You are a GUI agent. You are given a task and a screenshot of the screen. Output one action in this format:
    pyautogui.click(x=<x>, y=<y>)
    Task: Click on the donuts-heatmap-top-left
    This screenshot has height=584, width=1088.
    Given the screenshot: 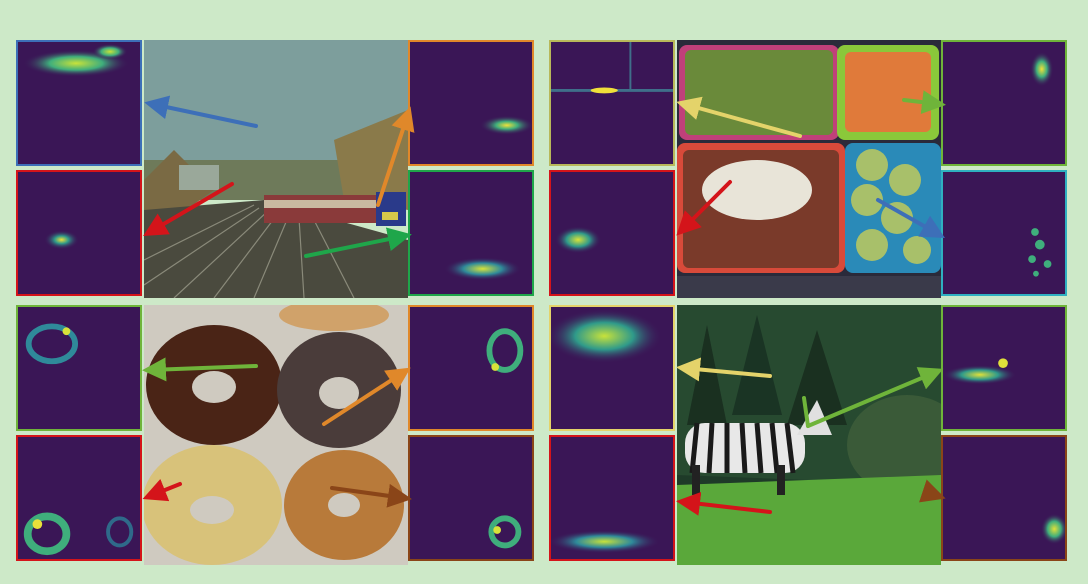 What is the action you would take?
    pyautogui.click(x=79, y=368)
    